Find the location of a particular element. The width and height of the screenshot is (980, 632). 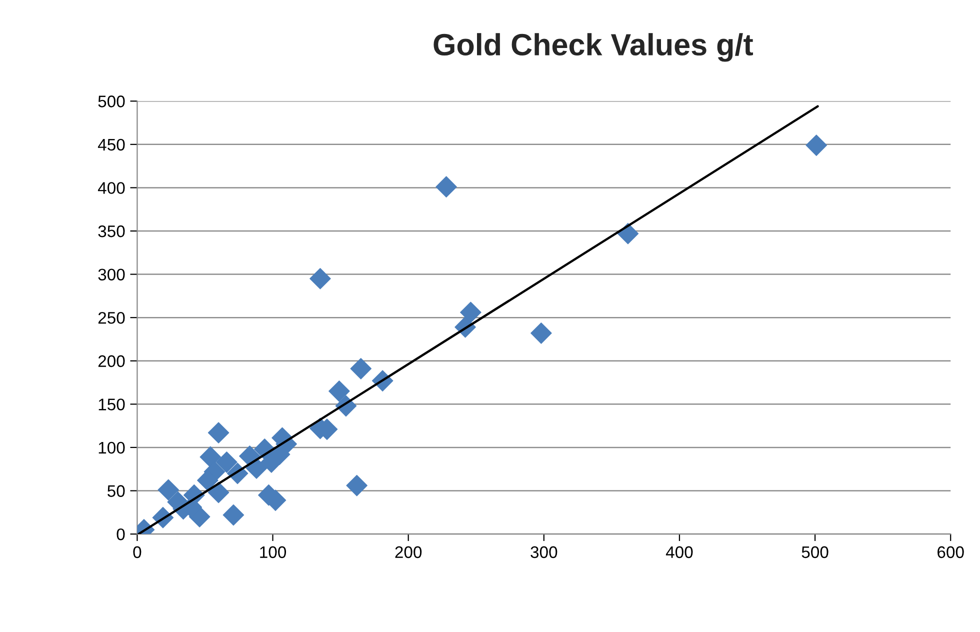

x-tick-label: 0 is located at coordinates (137, 552).